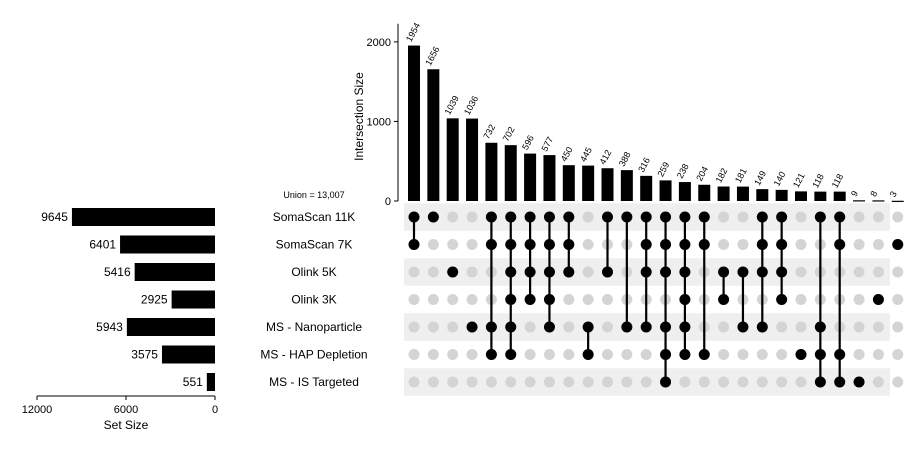 This screenshot has height=455, width=907. What do you see at coordinates (722, 175) in the screenshot?
I see `intersection-bar-label: 182` at bounding box center [722, 175].